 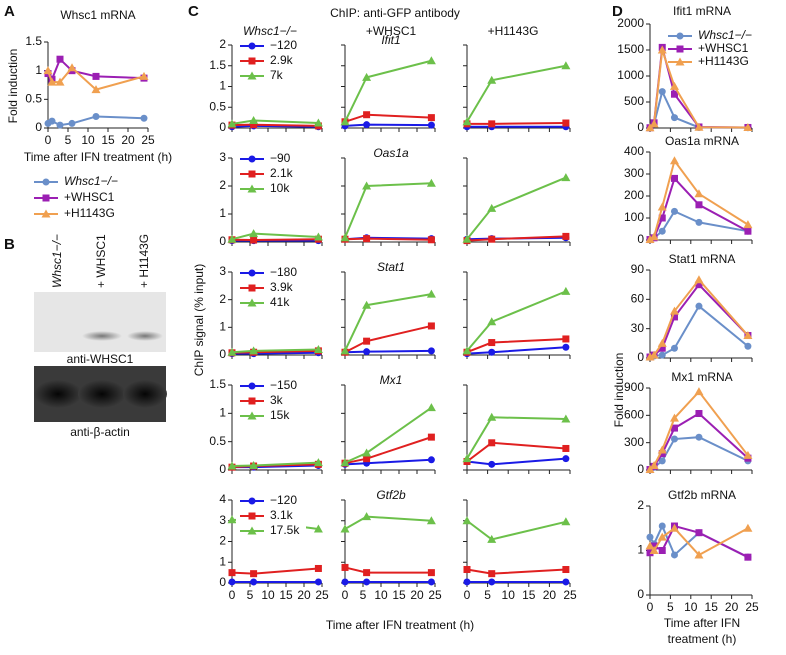 I want to click on blot-membrane, so click(x=100, y=322).